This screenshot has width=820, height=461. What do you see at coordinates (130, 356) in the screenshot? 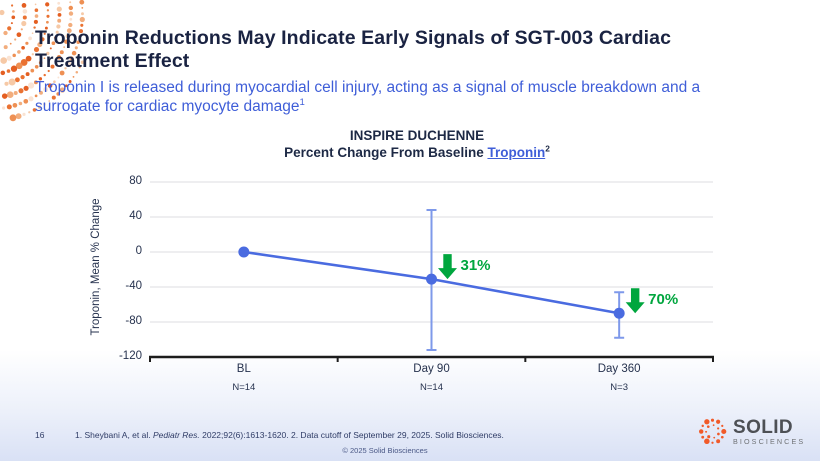
I see `y-tick-label: -120` at bounding box center [130, 356].